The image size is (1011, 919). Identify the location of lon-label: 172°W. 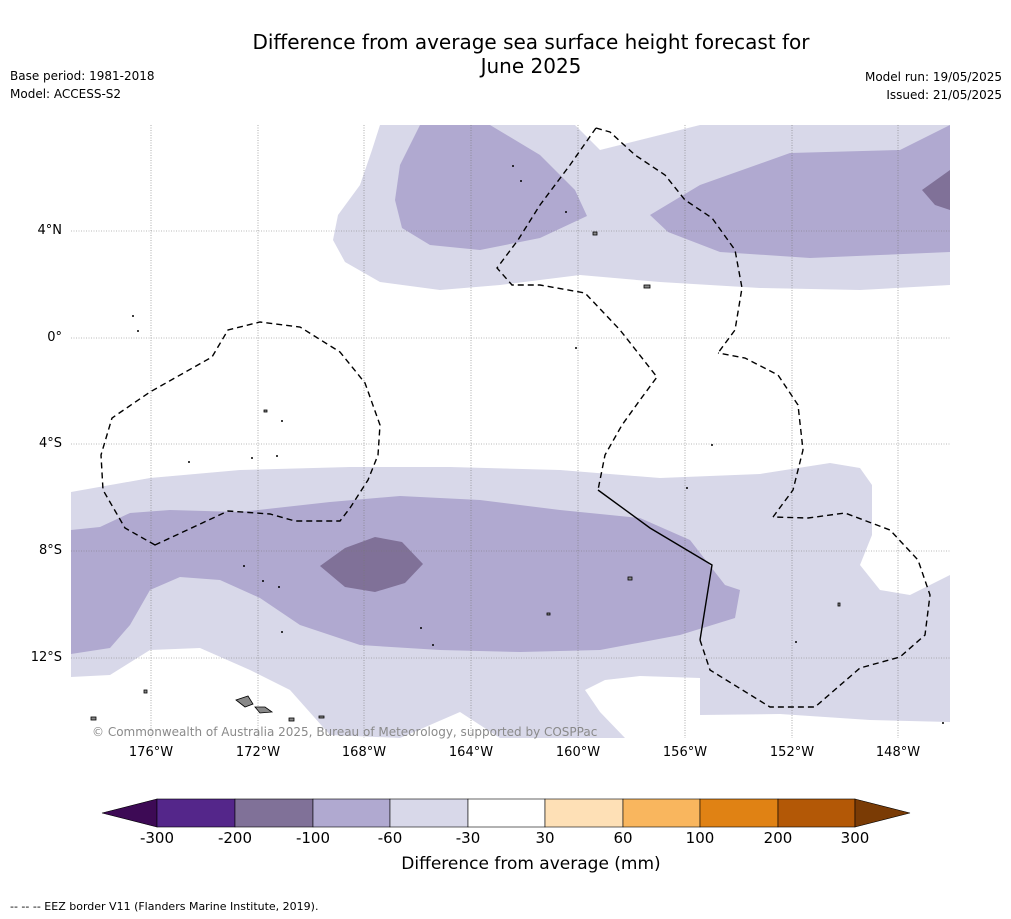
(258, 752).